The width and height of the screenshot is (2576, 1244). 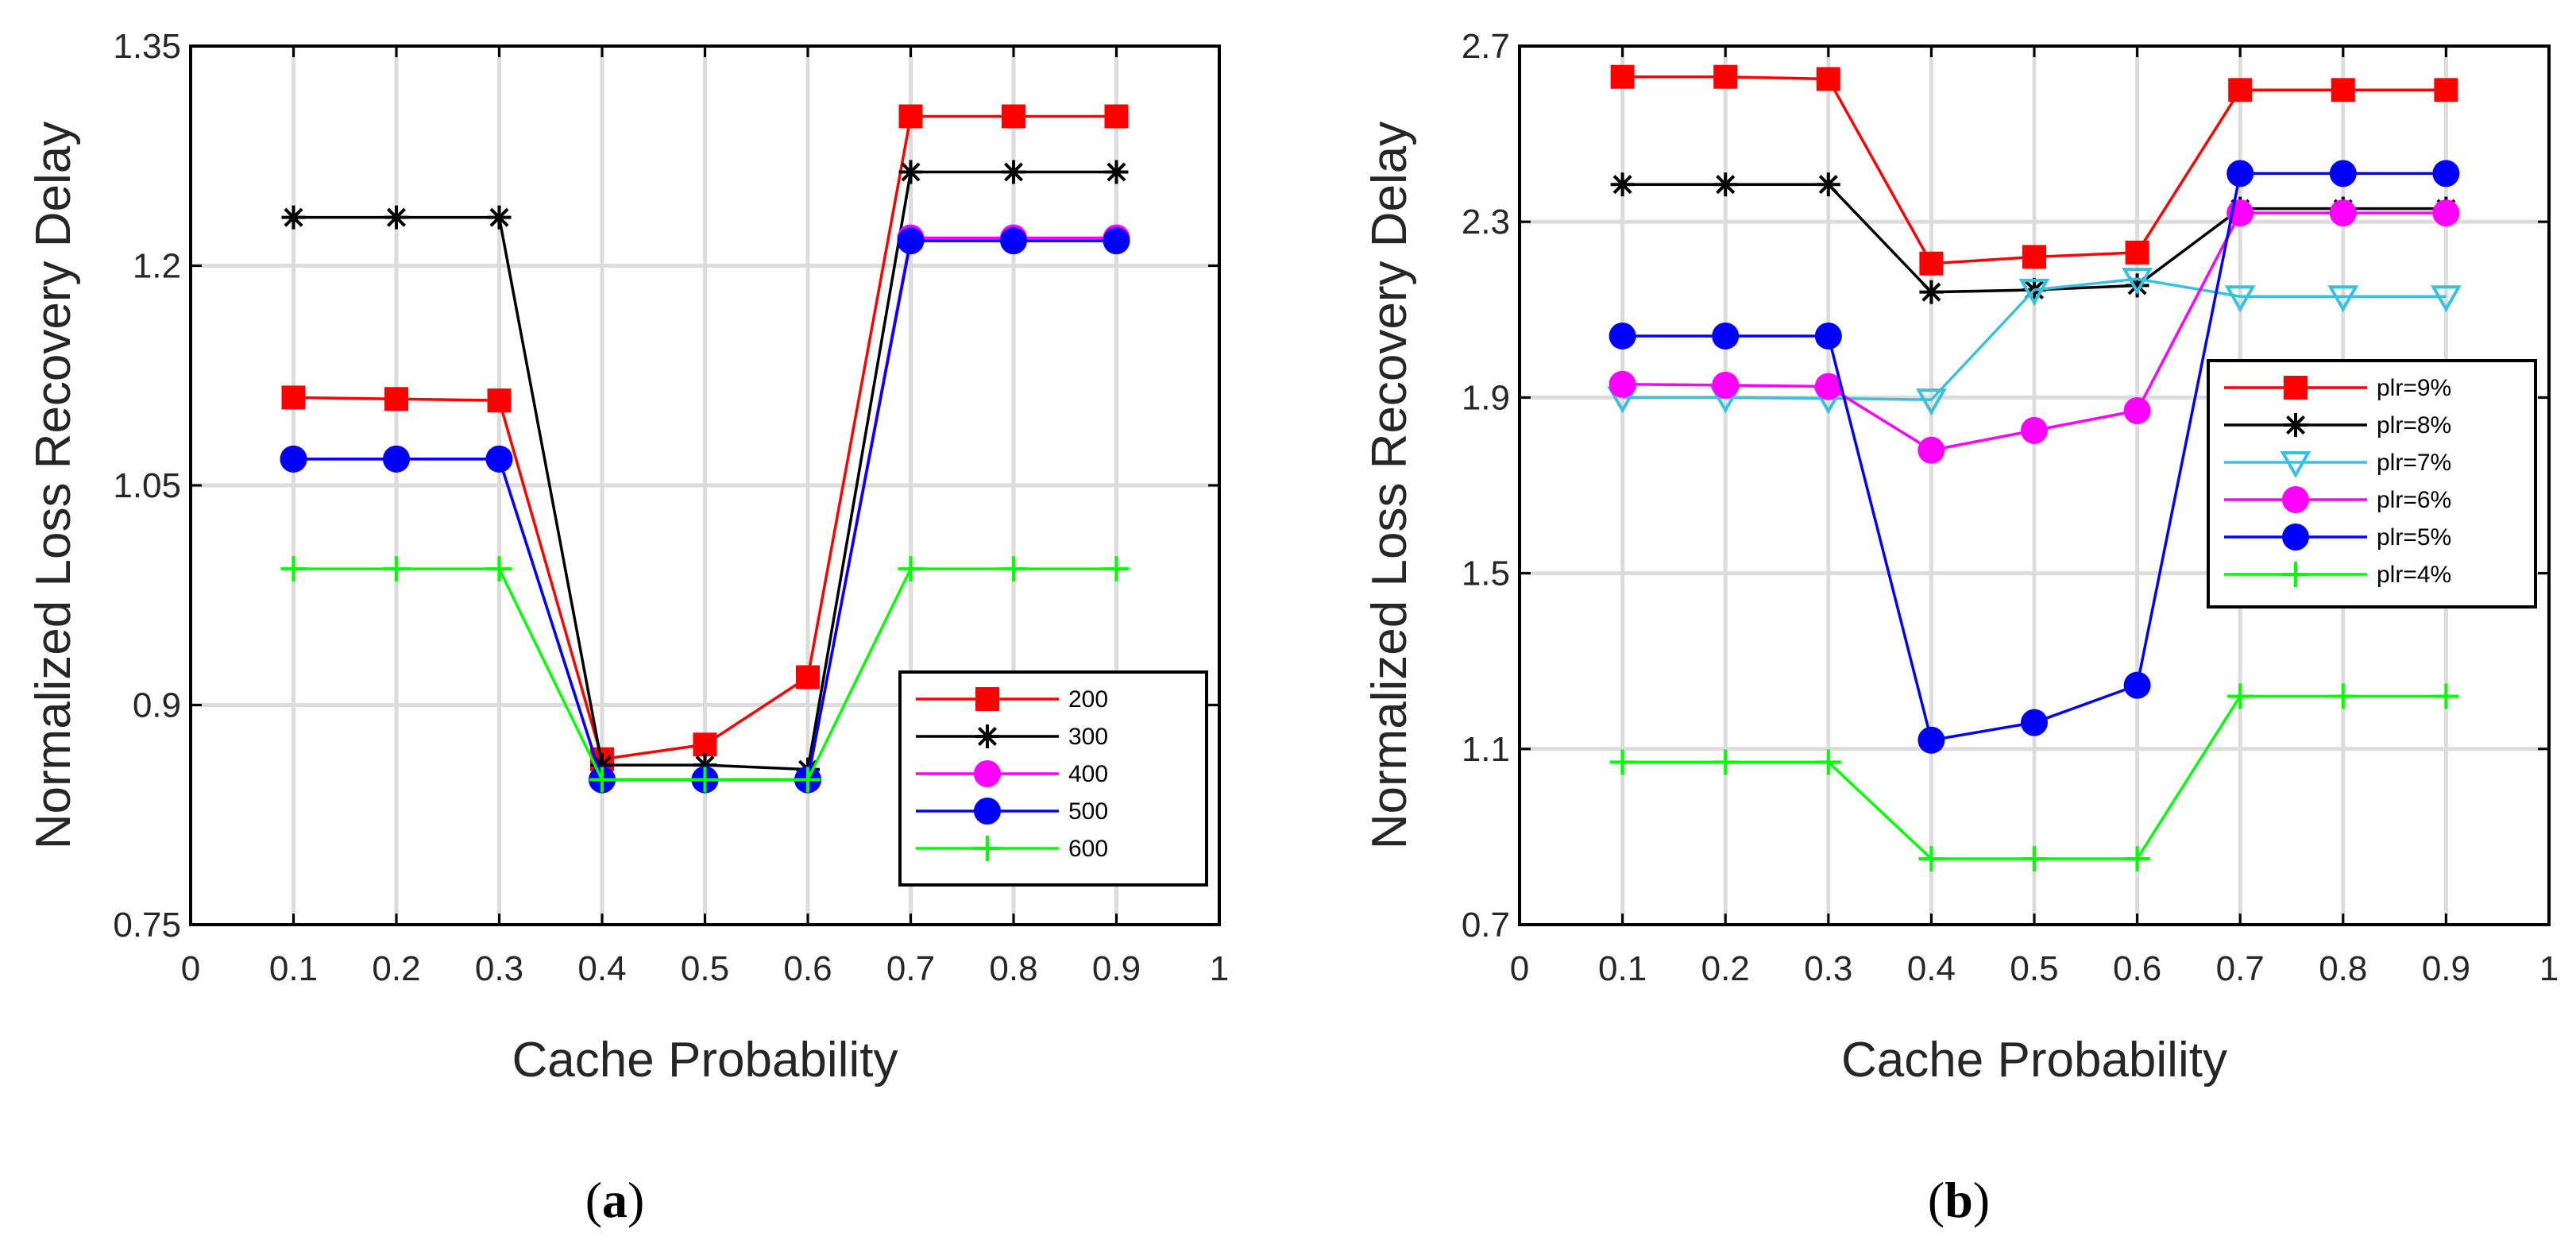 What do you see at coordinates (1486, 749) in the screenshot?
I see `y-tick-label: 1.1` at bounding box center [1486, 749].